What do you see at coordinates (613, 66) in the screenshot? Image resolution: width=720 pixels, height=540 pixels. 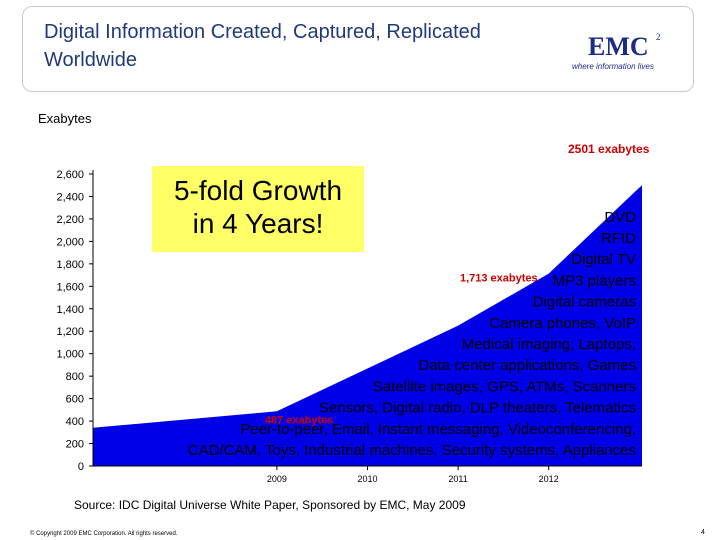 I see `emc-logo-tagline: where information lives` at bounding box center [613, 66].